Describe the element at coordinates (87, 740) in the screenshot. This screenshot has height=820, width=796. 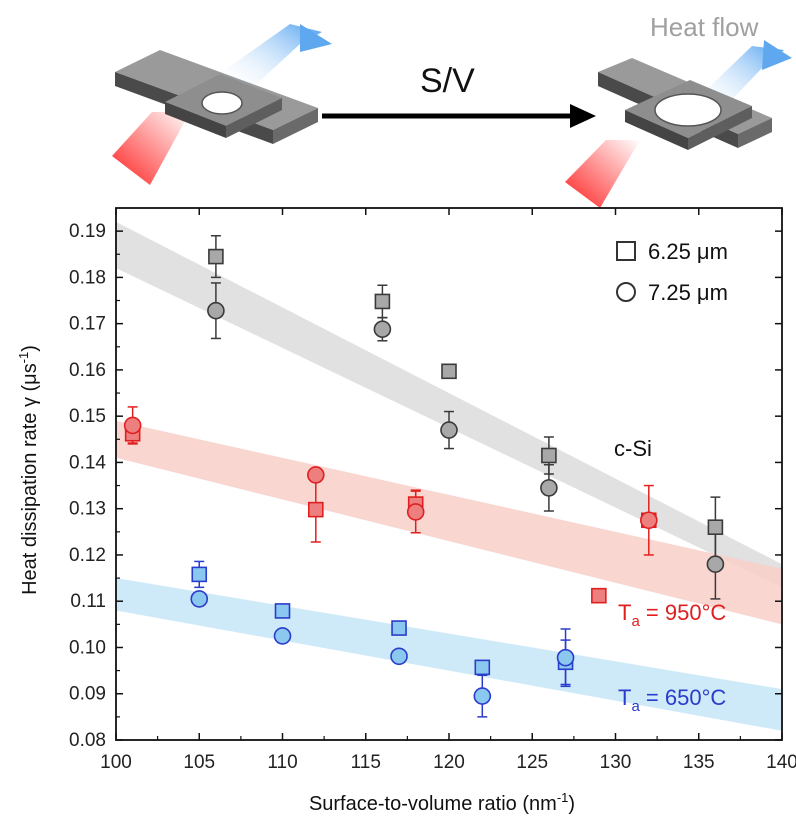
I see `y-tick-label: 0.08` at that location.